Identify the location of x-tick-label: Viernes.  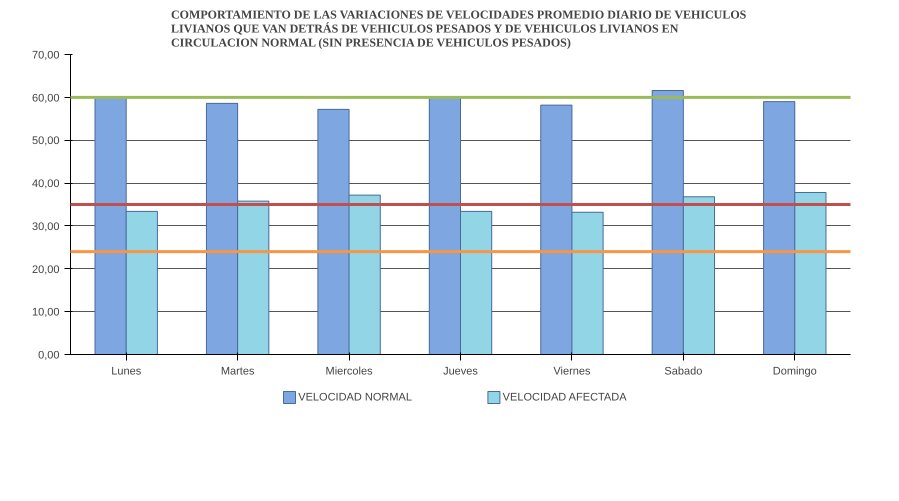
(572, 372).